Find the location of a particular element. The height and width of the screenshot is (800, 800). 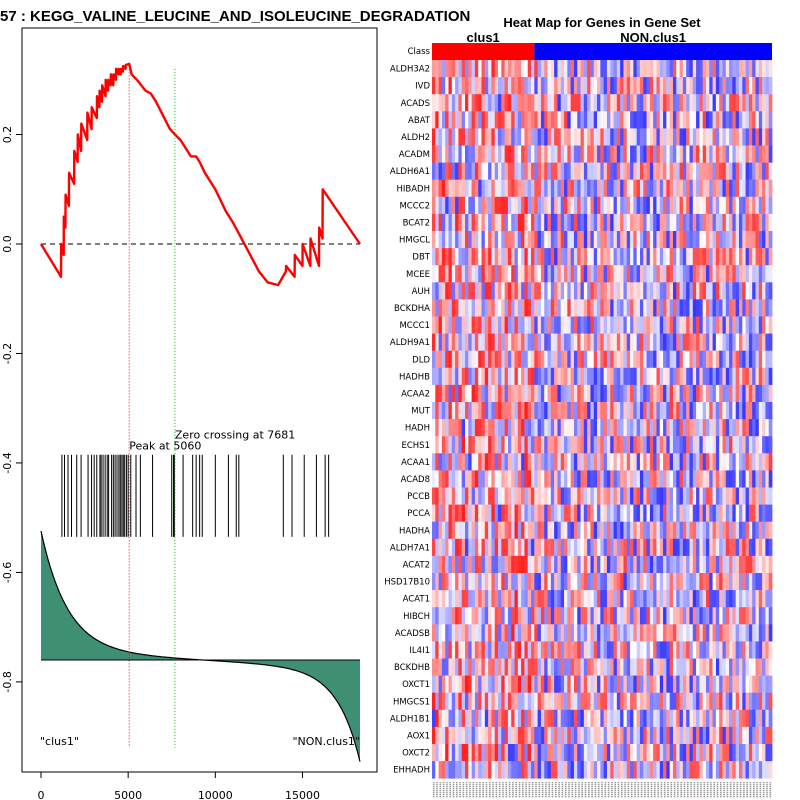

gene-label: IVD is located at coordinates (422, 87).